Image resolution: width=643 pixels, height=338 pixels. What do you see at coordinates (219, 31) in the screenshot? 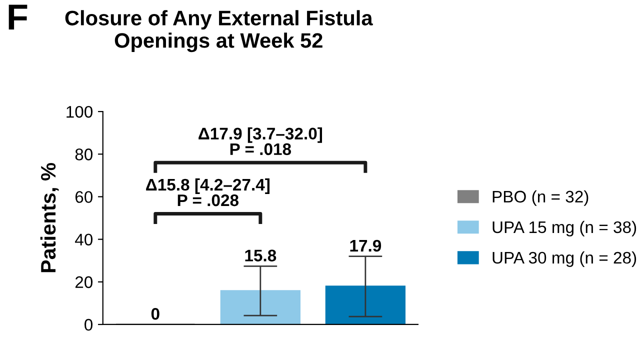
I see `chart-title: Closure of Any External Fistula Openings at Week 52` at bounding box center [219, 31].